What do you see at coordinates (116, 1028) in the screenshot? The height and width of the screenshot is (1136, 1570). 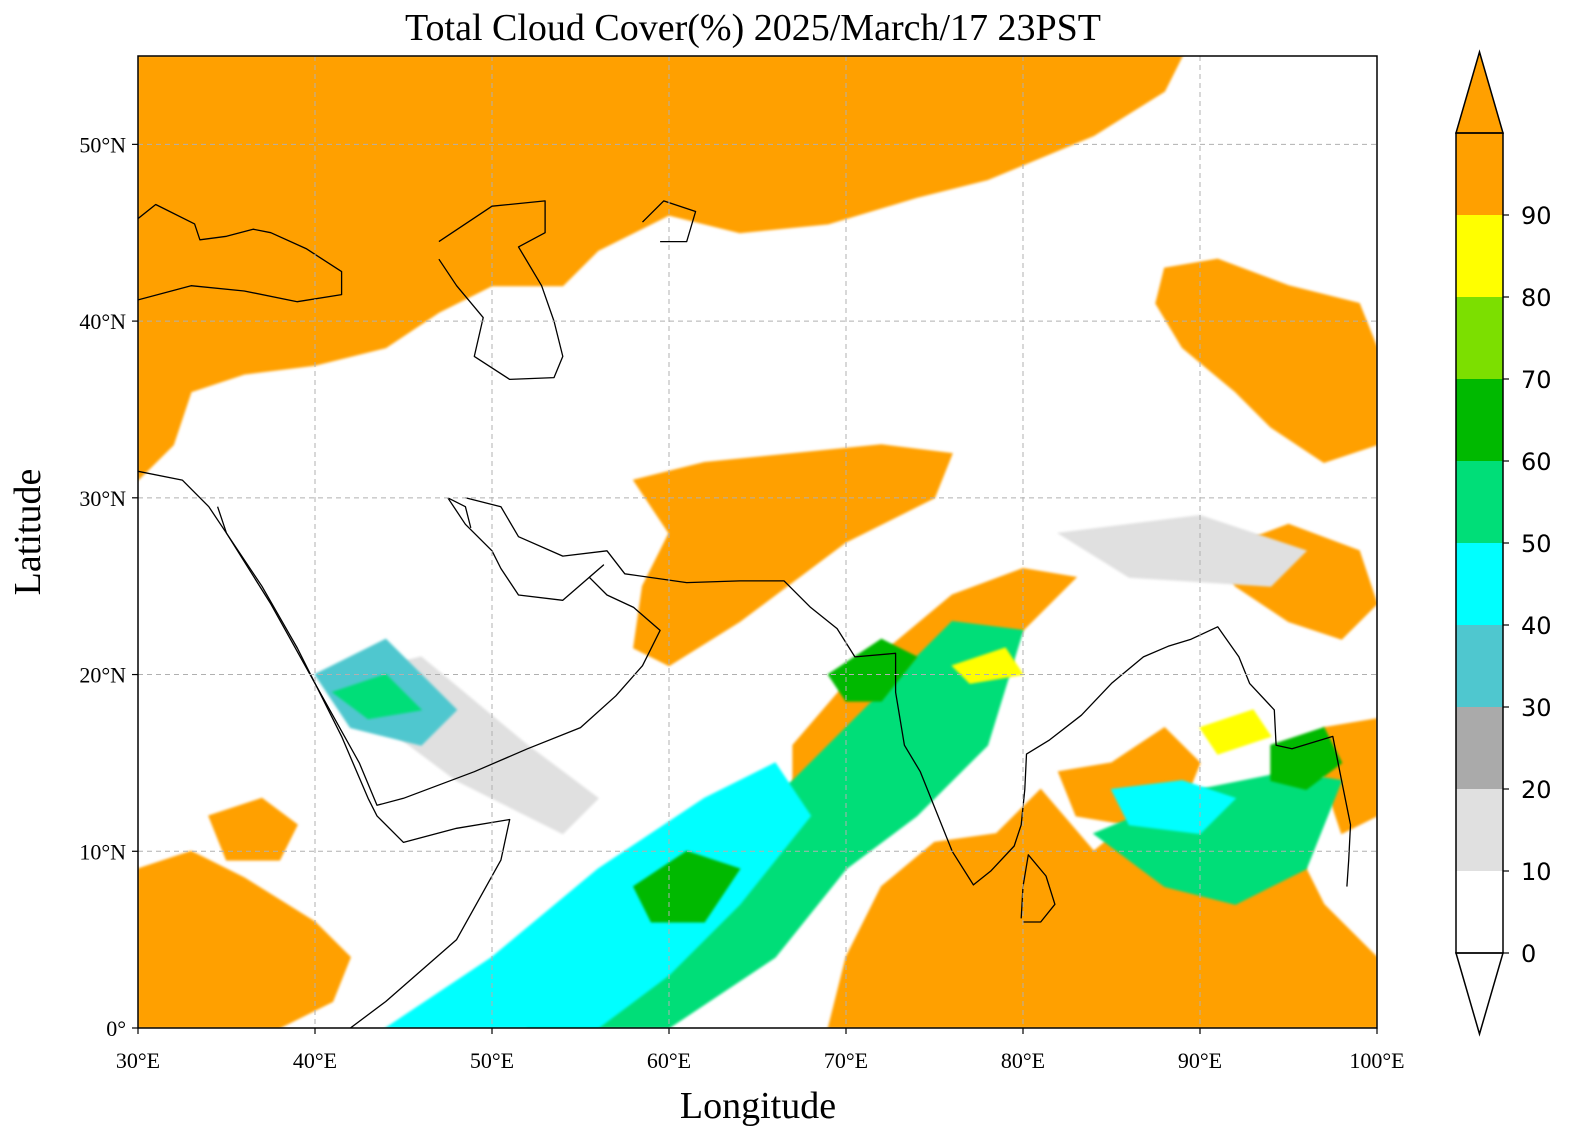 I see `y-tick-label-0: 0°` at bounding box center [116, 1028].